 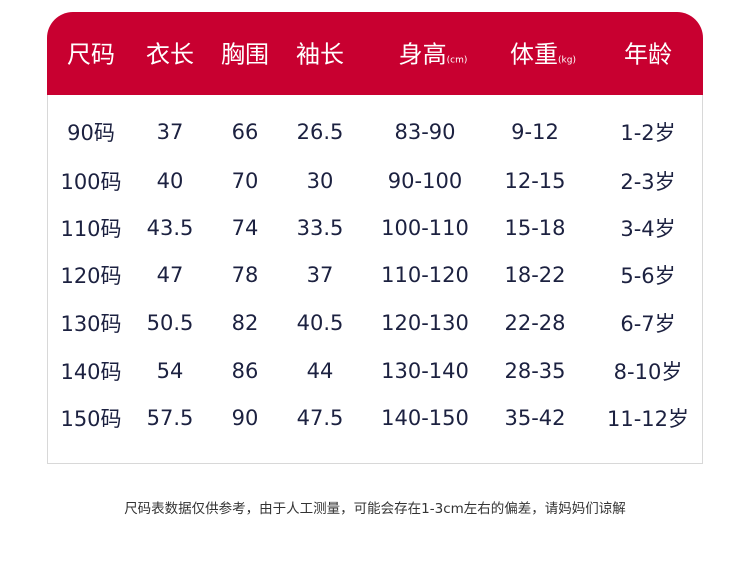 What do you see at coordinates (245, 323) in the screenshot?
I see `table-cell: 82` at bounding box center [245, 323].